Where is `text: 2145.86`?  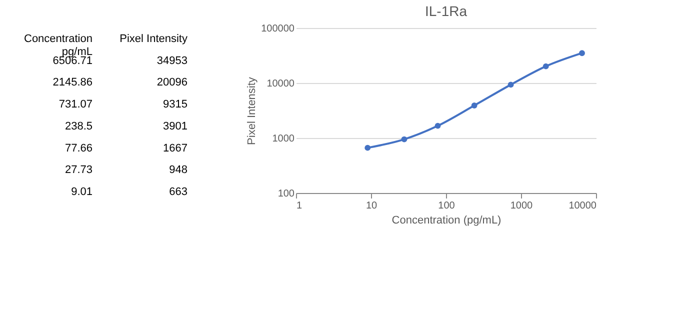
text: 2145.86 is located at coordinates (72, 82).